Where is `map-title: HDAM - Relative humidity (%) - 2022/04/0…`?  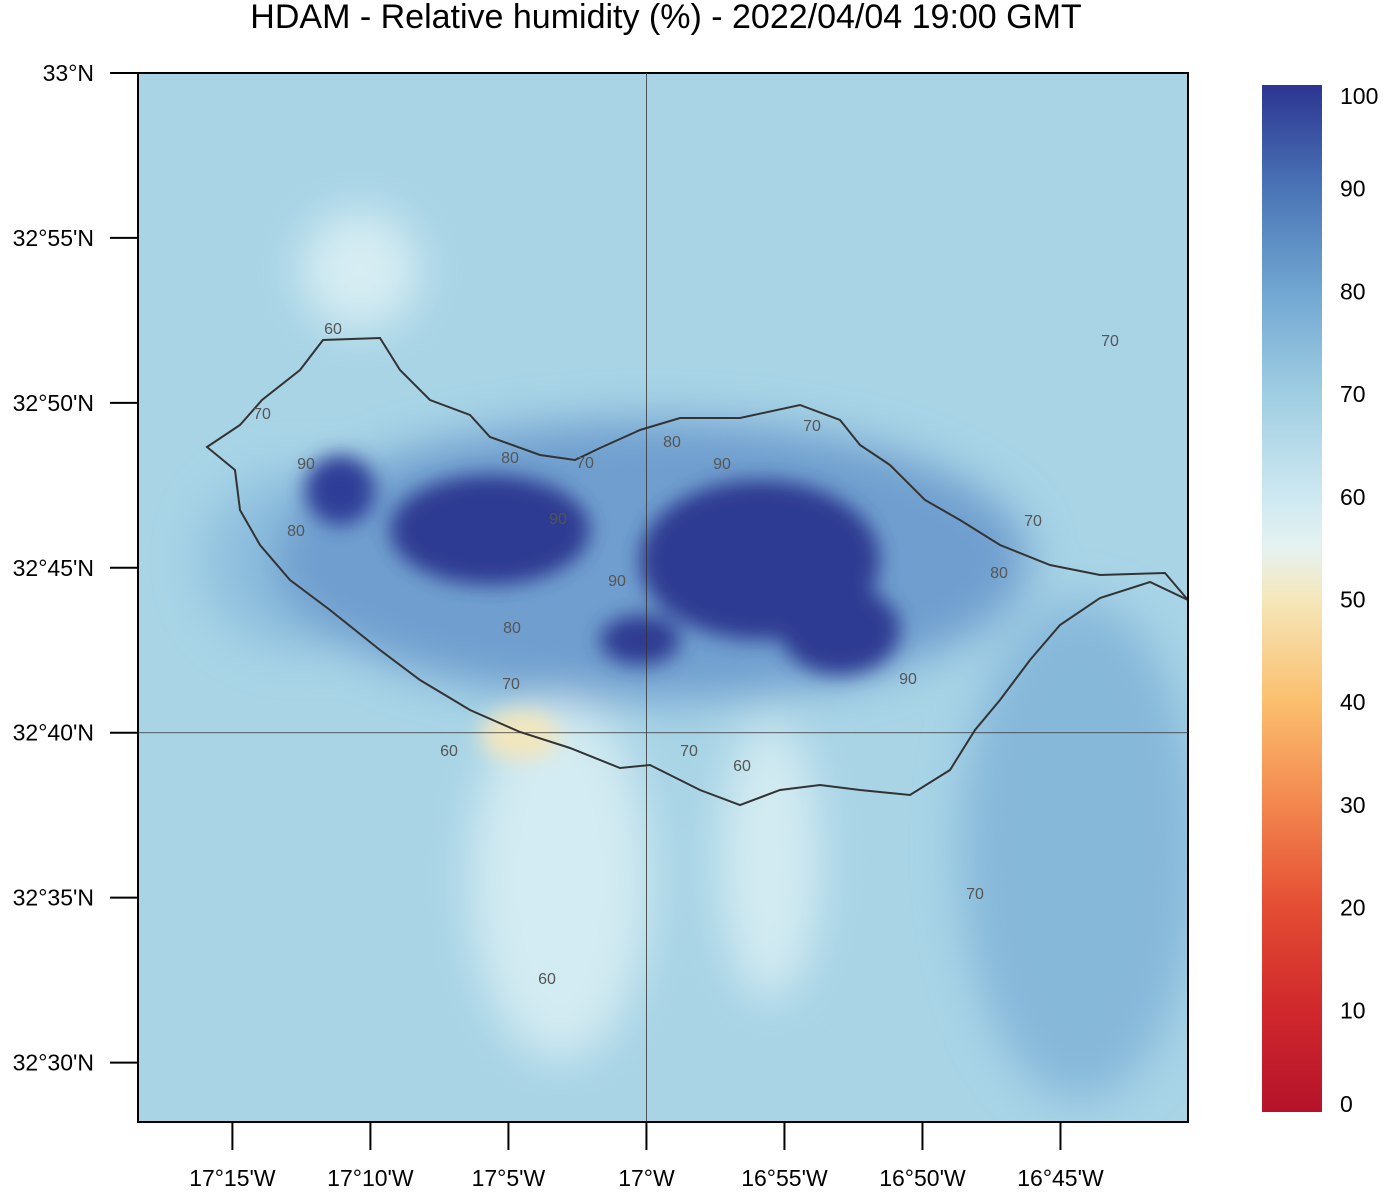 map-title: HDAM - Relative humidity (%) - 2022/04/0… is located at coordinates (665, 18).